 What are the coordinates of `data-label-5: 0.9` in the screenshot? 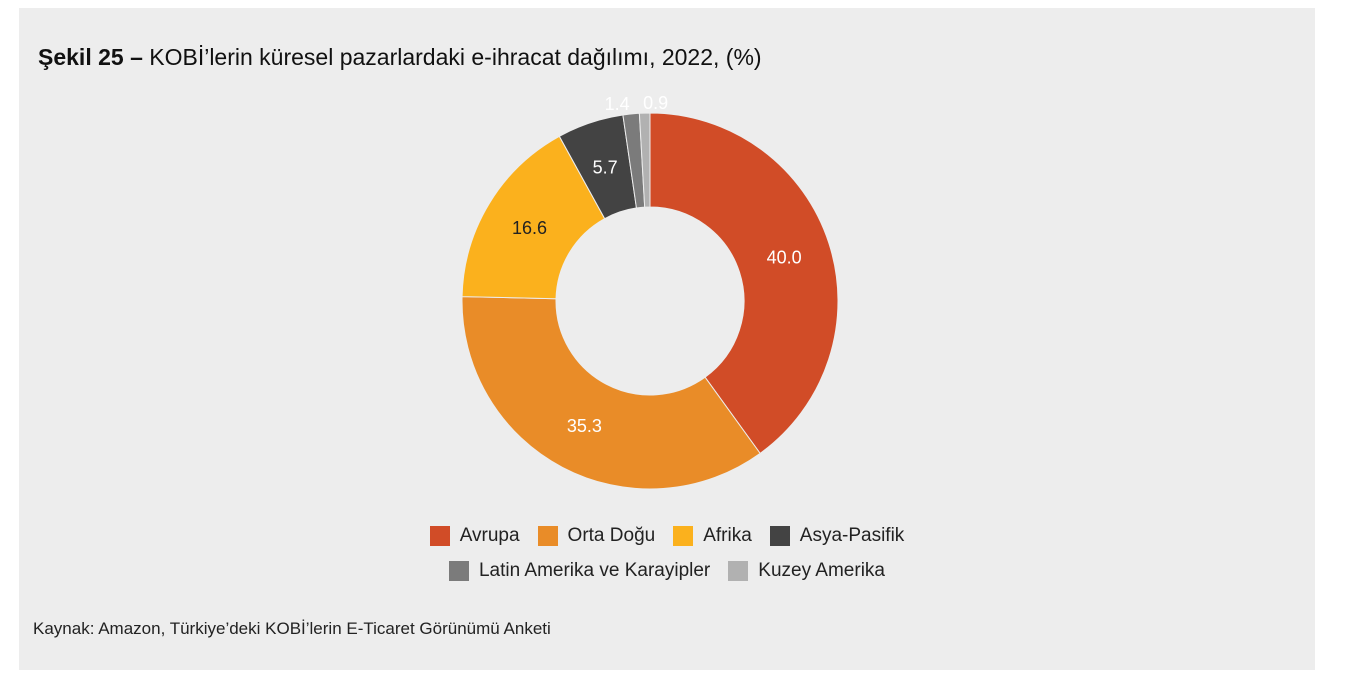 It's located at (655, 103).